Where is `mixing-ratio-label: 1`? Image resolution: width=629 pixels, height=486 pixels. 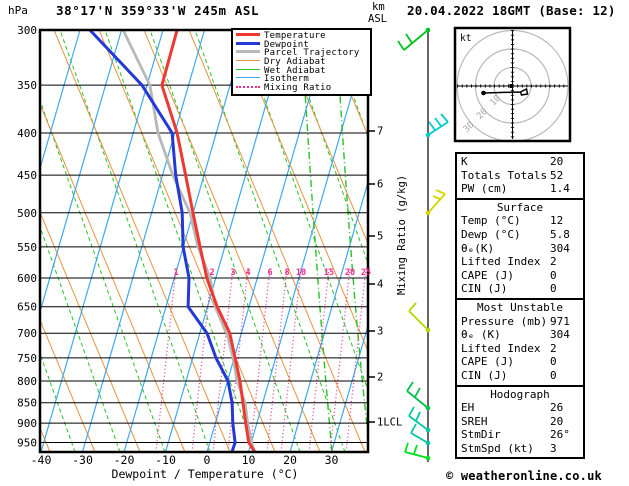 mixing-ratio-label: 1 is located at coordinates (175, 273).